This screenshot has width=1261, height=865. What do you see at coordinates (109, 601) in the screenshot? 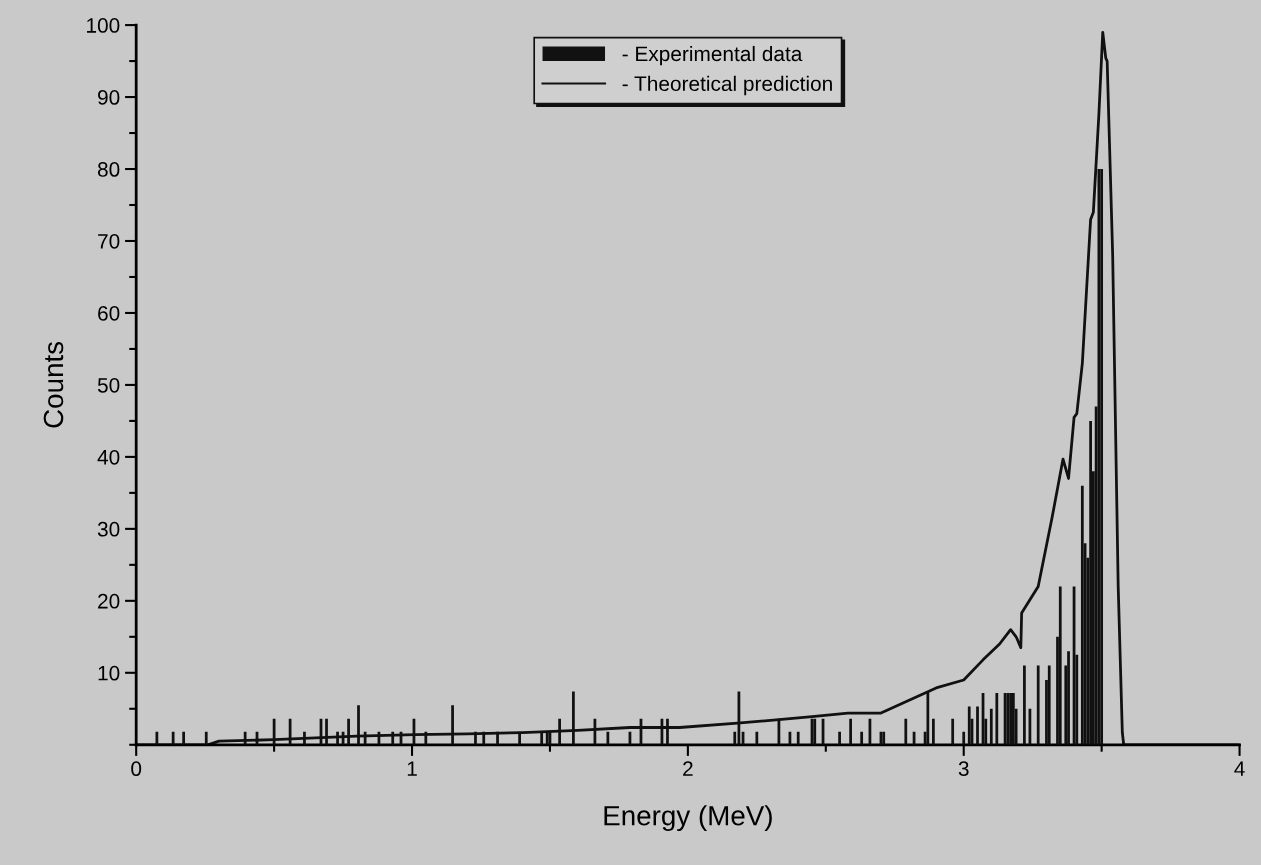
I see `y-tick-label: 20` at bounding box center [109, 601].